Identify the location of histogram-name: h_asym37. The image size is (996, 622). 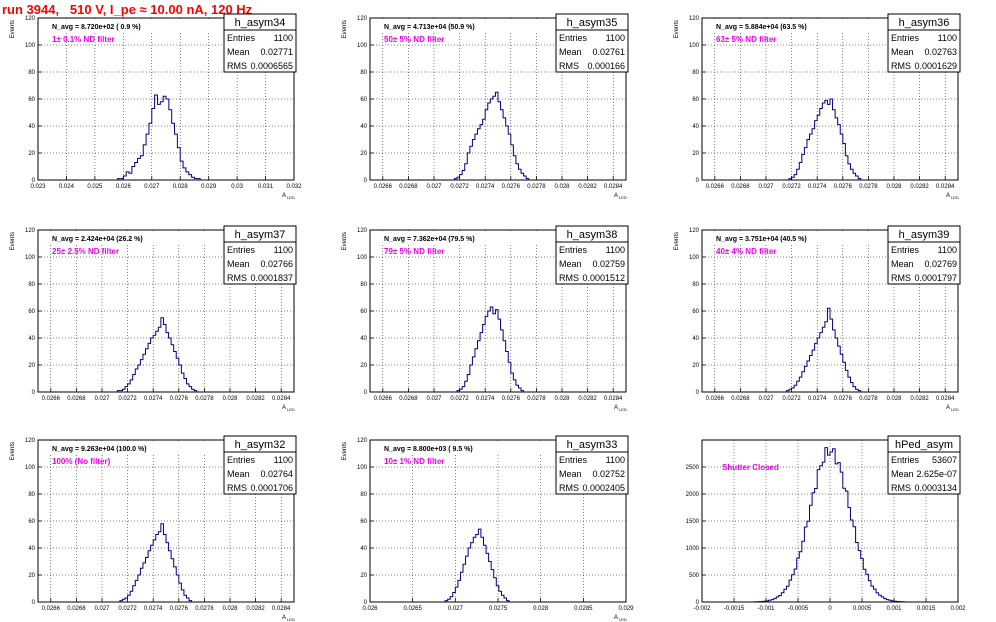
(260, 235).